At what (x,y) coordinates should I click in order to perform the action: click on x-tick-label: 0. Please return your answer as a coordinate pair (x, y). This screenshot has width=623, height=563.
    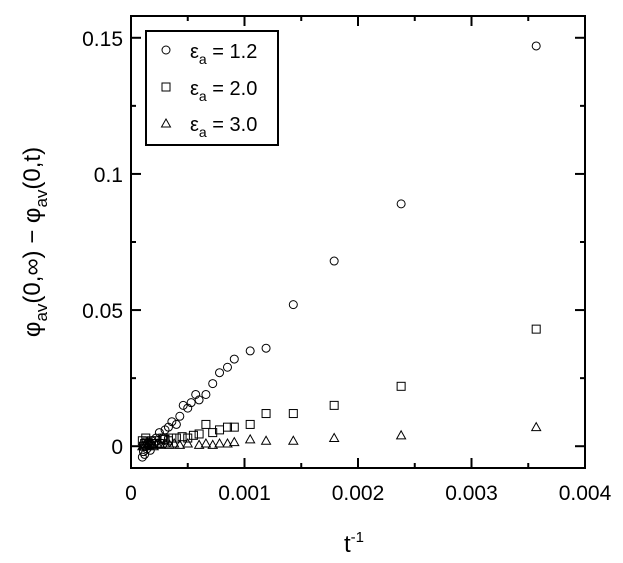
    Looking at the image, I should click on (131, 493).